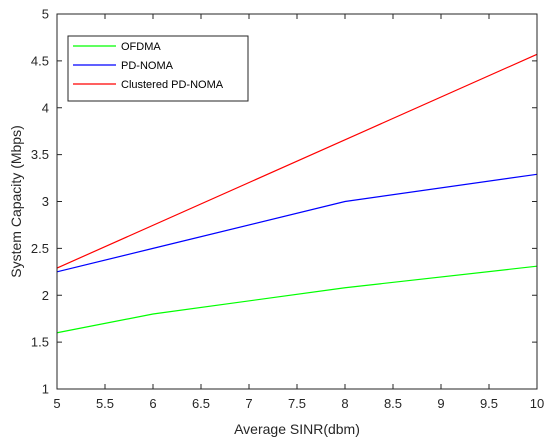  I want to click on y-tick-label: 4, so click(45, 107).